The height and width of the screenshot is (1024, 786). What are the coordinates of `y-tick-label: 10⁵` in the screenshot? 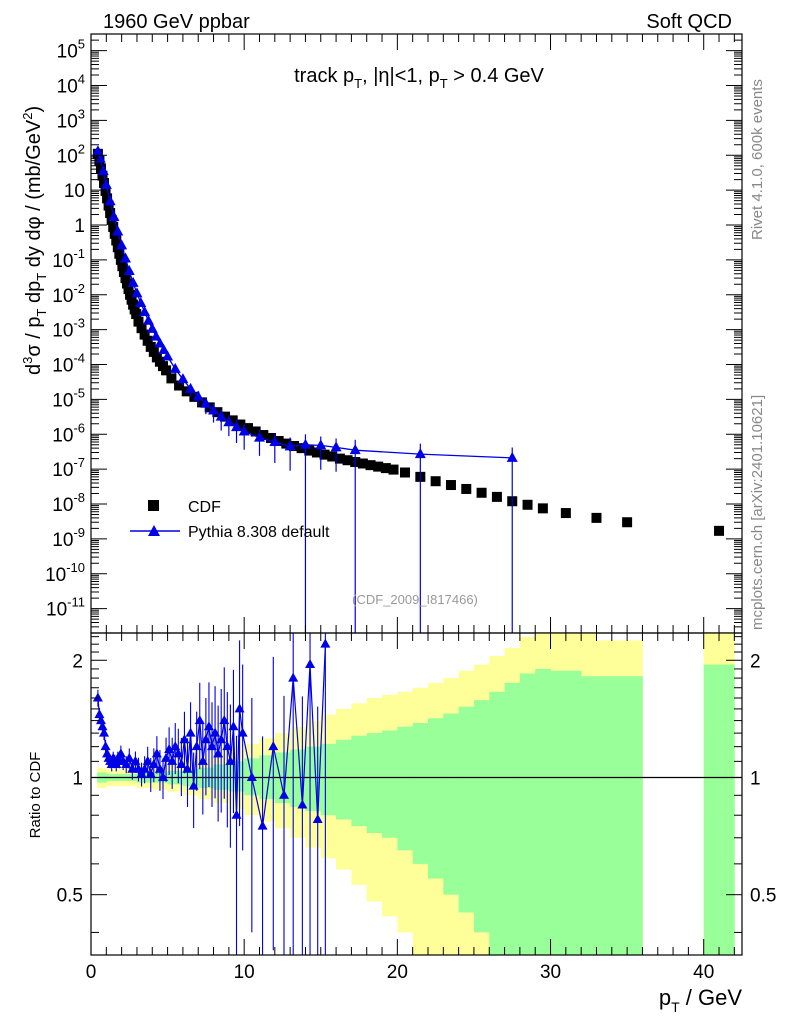 It's located at (71, 50).